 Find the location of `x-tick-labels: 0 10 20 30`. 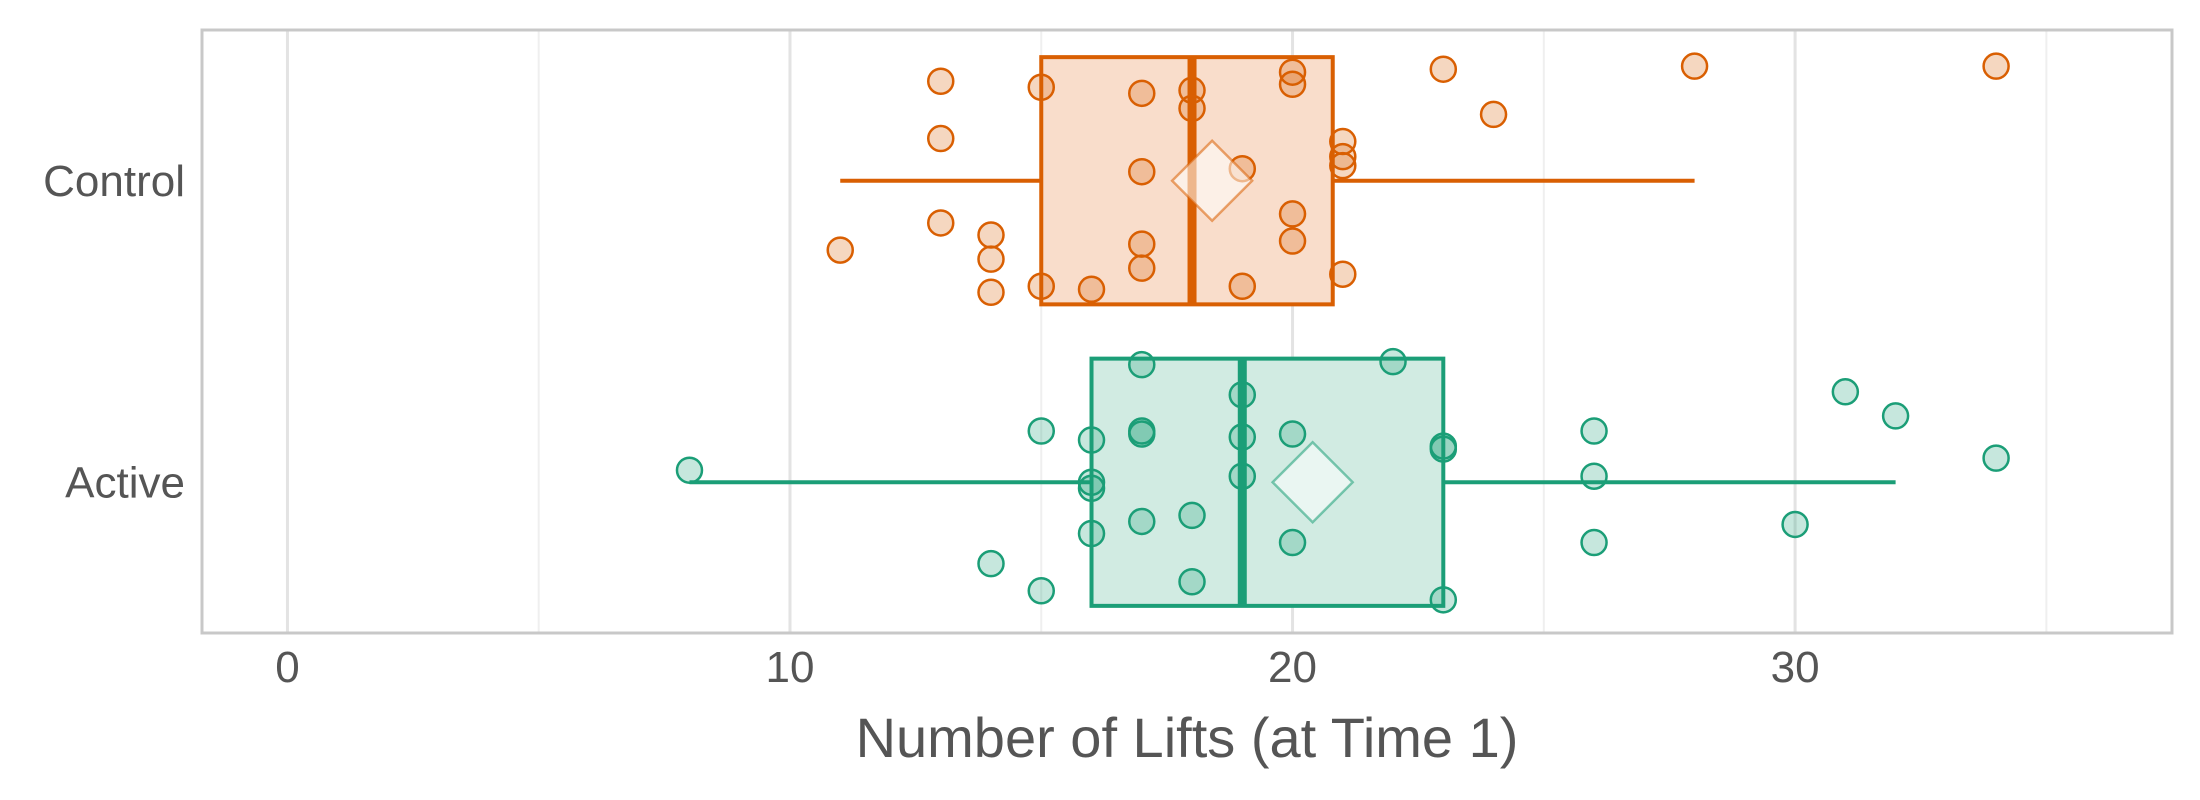

x-tick-labels: 0 10 20 30 is located at coordinates (1047, 667).